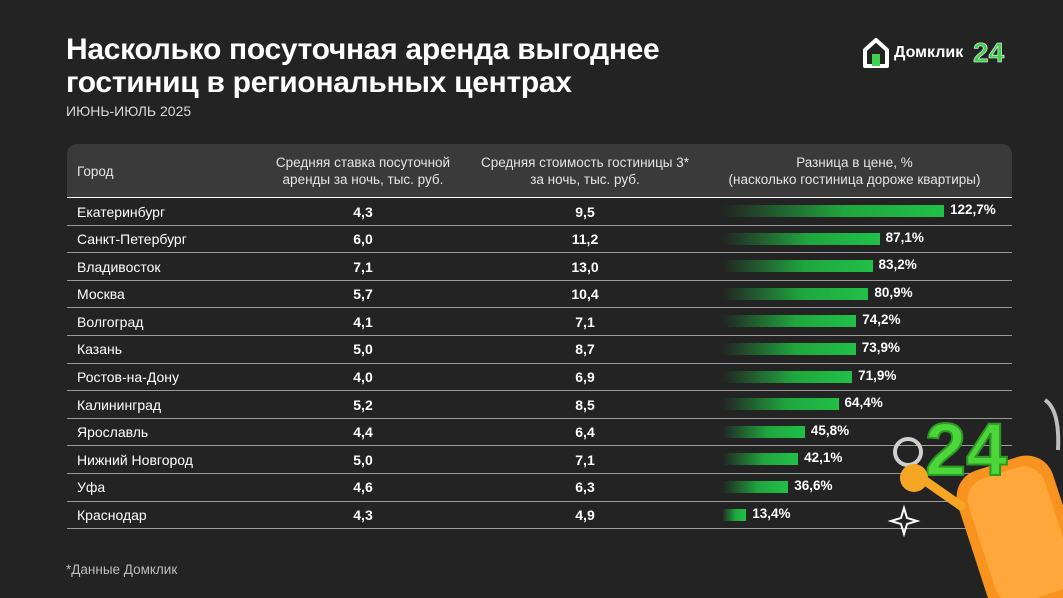 This screenshot has height=598, width=1063. I want to click on city-name: Волгоград, so click(110, 321).